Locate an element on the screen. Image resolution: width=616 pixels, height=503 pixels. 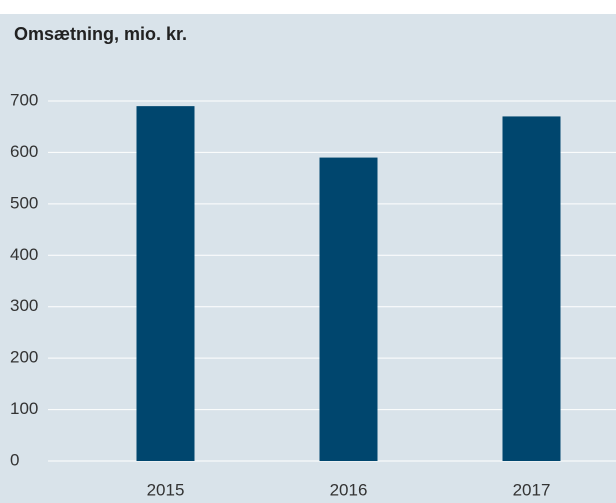
y-tick-label: 700 is located at coordinates (24, 99).